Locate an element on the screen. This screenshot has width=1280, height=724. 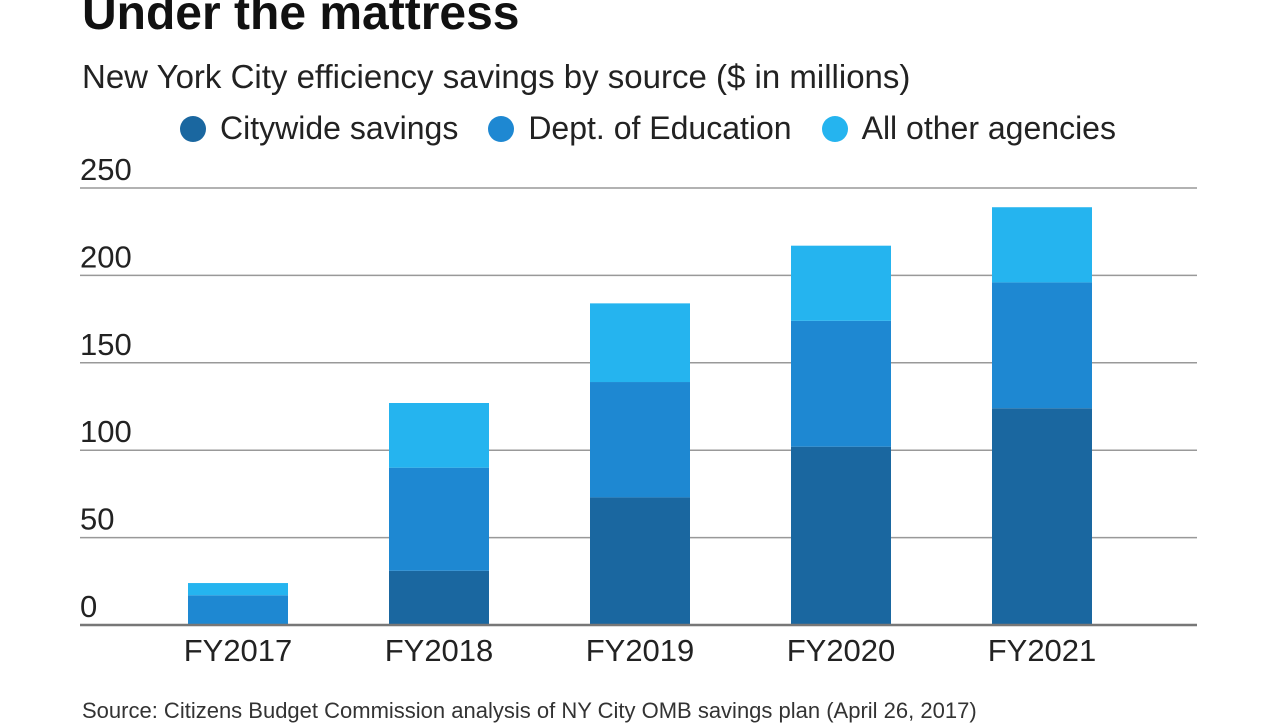
legend-item: Dept. of Education is located at coordinates (640, 128).